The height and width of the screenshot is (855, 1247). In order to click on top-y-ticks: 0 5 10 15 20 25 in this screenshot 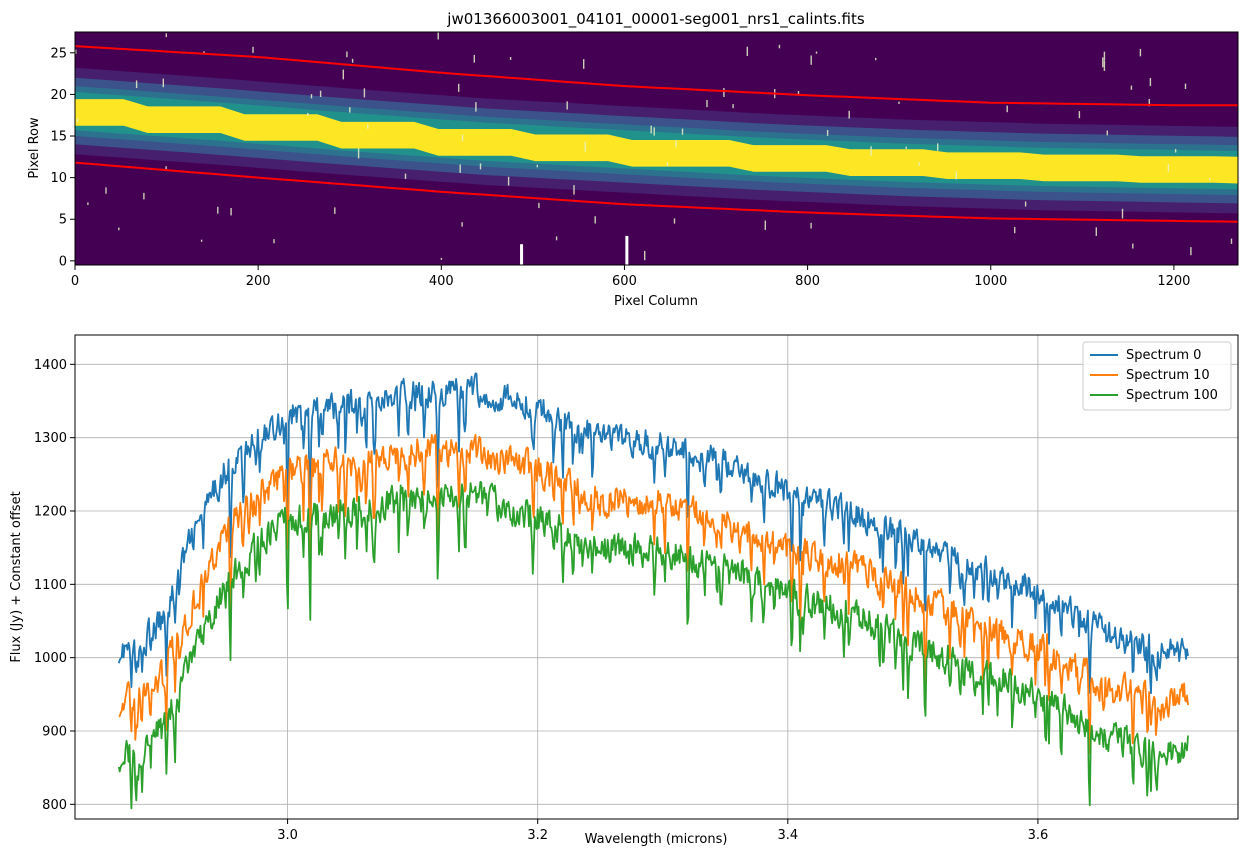, I will do `click(62, 157)`.